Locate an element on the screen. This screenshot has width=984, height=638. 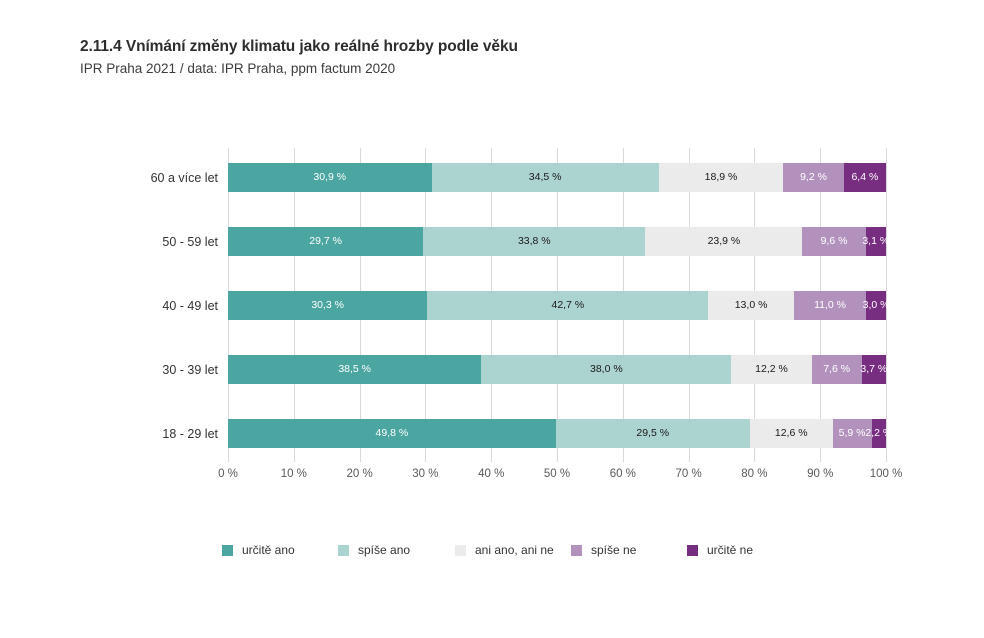
legend-item: ani ano, ani ne is located at coordinates (504, 550).